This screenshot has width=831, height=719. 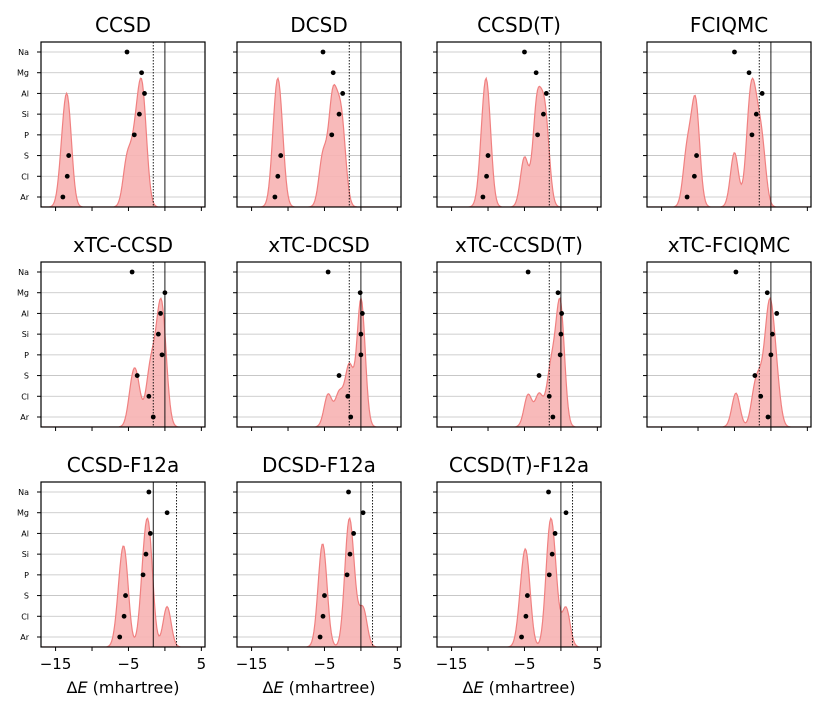 I want to click on panel-dcsd: DCSD, so click(x=317, y=112).